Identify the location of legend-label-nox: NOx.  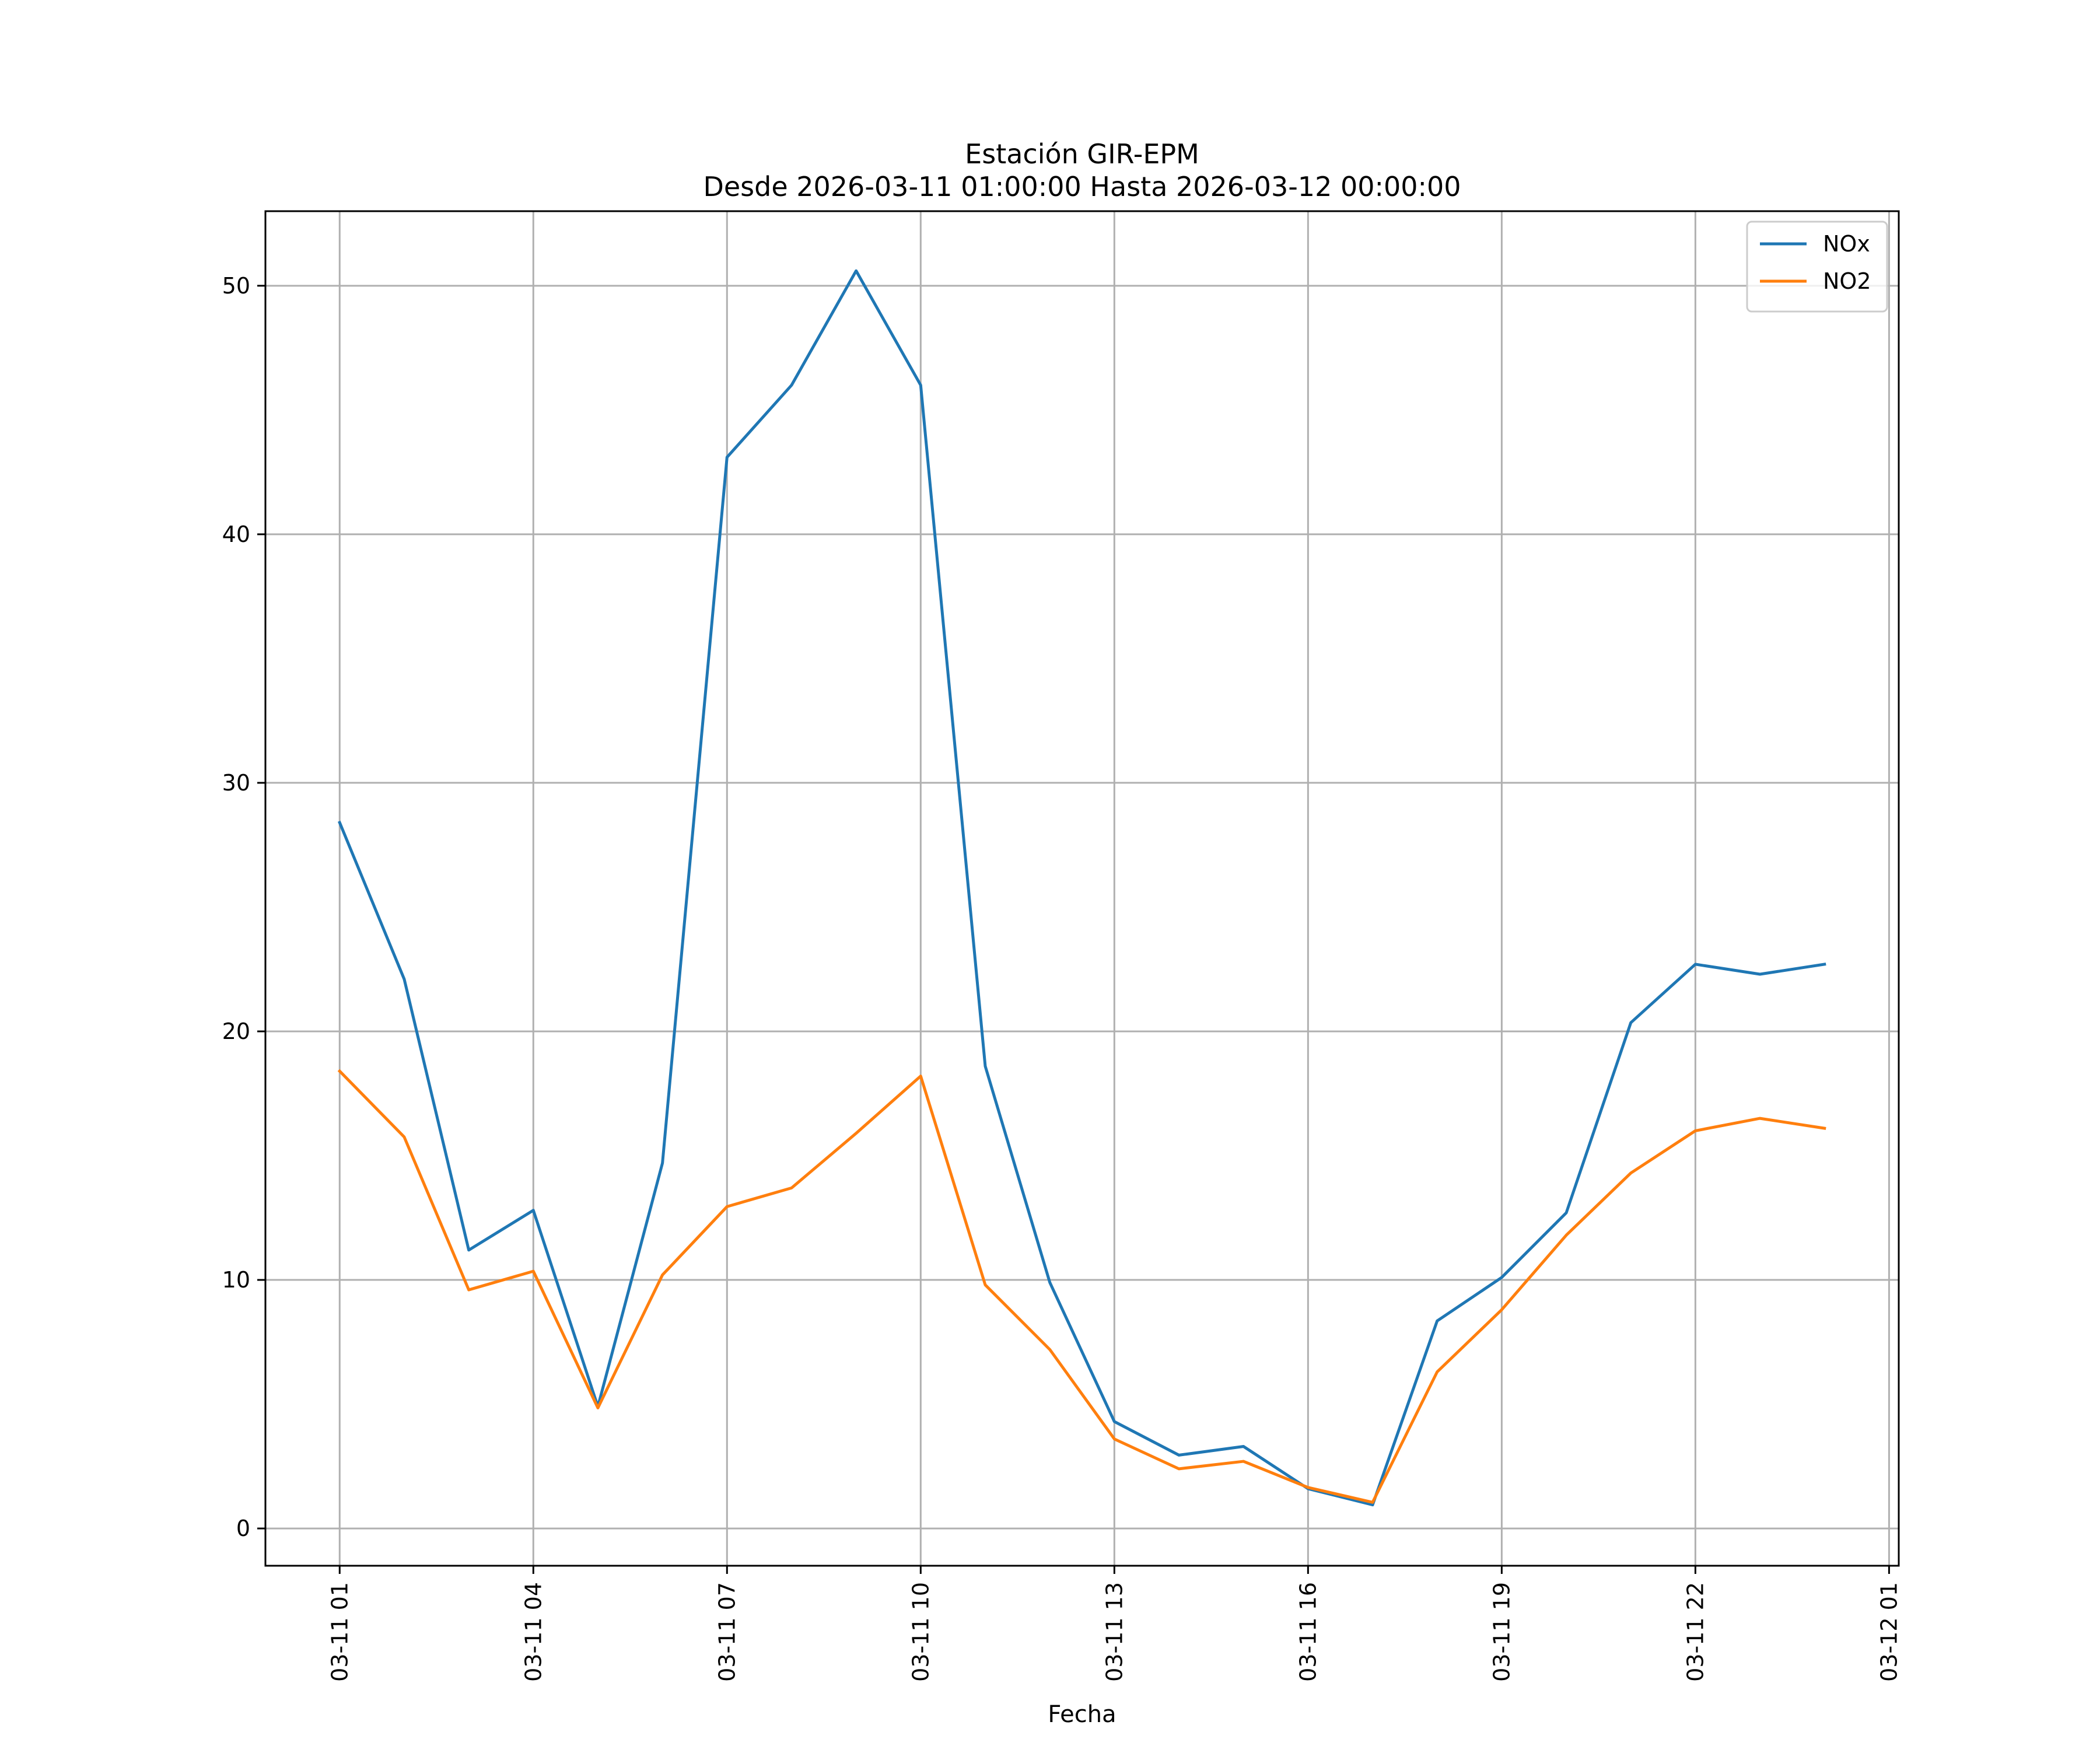
(1846, 244).